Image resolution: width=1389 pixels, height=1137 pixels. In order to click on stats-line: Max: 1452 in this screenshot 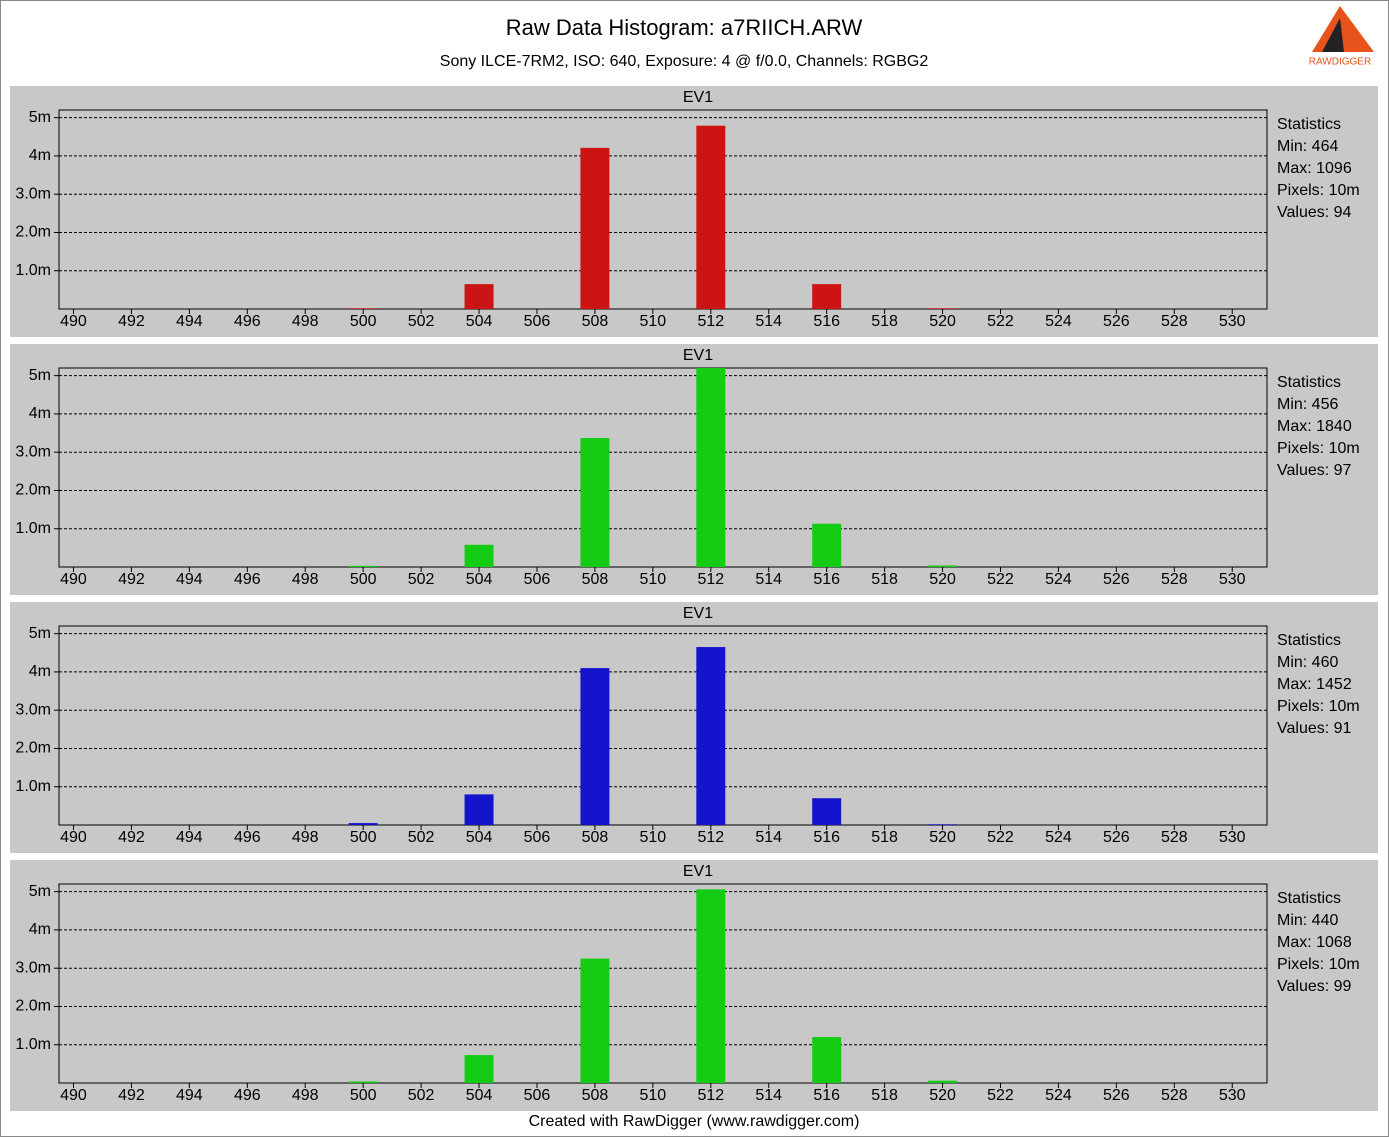, I will do `click(1314, 684)`.